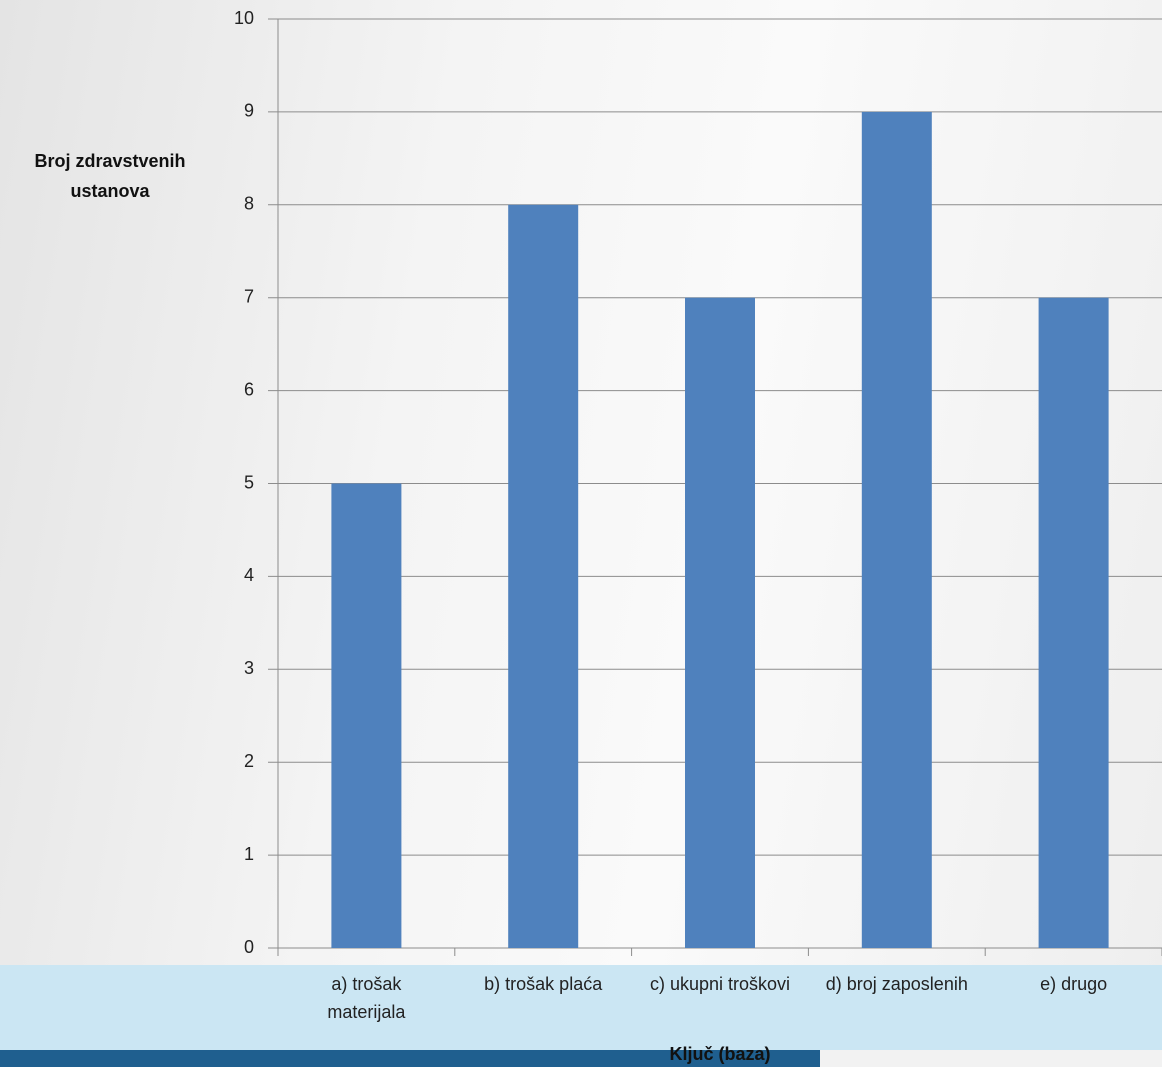  Describe the element at coordinates (249, 111) in the screenshot. I see `y-tick-label: 9` at that location.